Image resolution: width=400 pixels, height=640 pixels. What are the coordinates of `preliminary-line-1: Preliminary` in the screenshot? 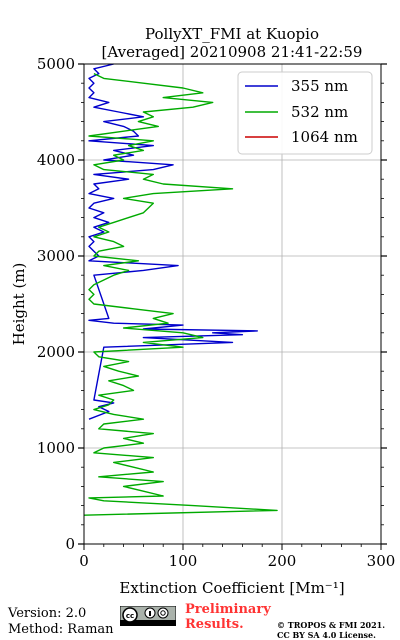 It's located at (228, 609).